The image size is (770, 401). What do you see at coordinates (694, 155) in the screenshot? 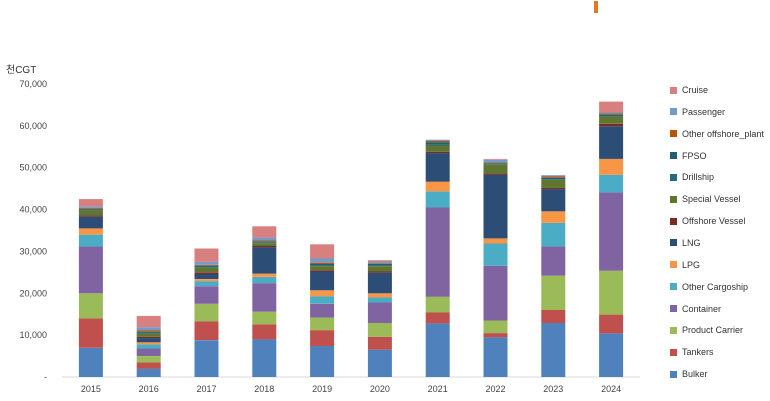
I see `legend-label: FPSO` at bounding box center [694, 155].